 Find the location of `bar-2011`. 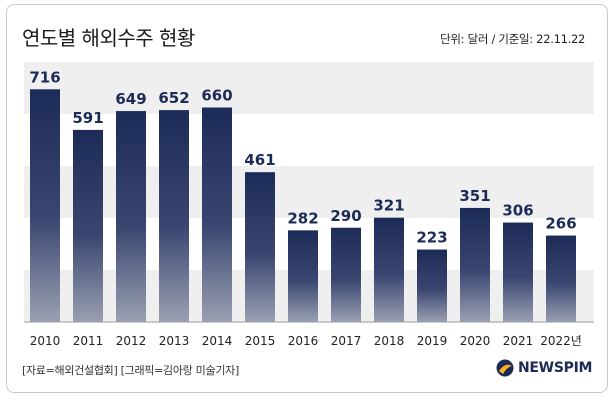

bar-2011 is located at coordinates (88, 225).